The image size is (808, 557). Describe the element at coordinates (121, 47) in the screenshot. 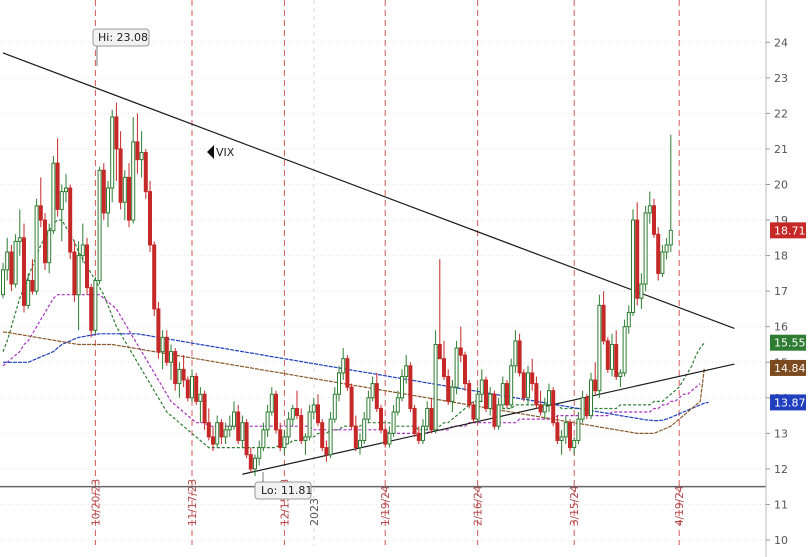

I see `hi-callout: Hi: 23.08` at that location.